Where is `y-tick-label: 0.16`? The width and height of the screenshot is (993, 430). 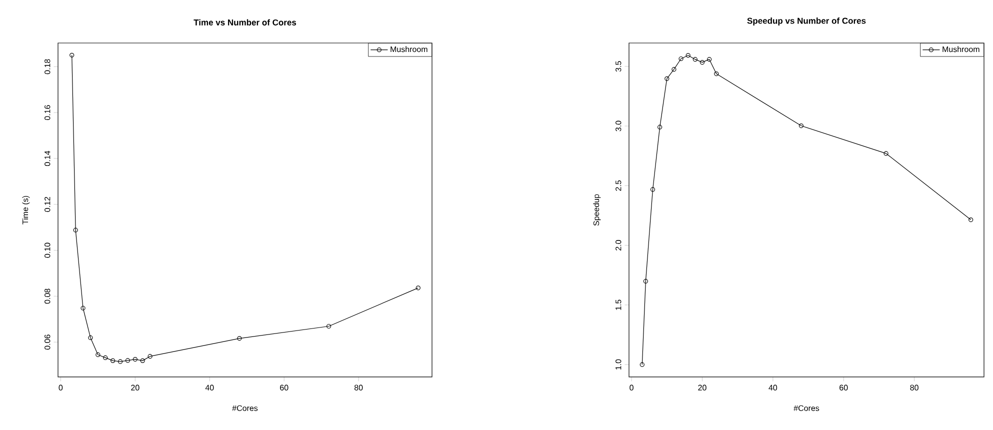 y-tick-label: 0.16 is located at coordinates (47, 112).